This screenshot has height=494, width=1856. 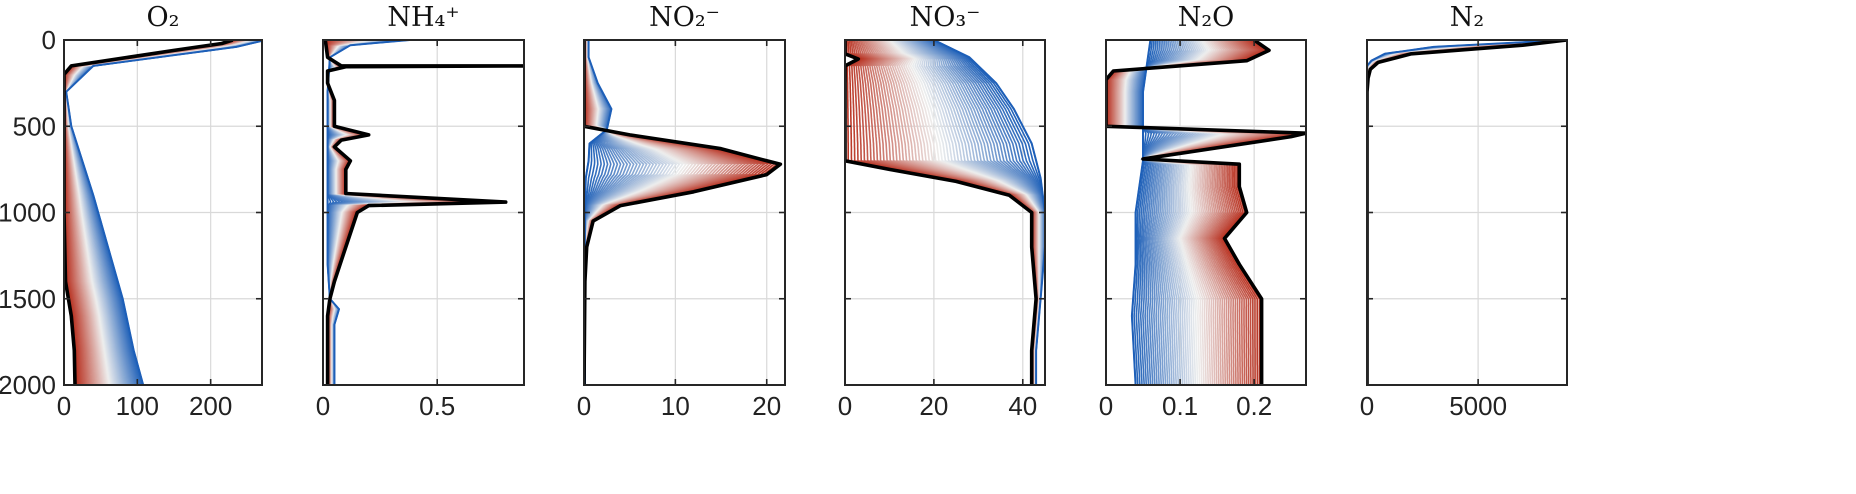 What do you see at coordinates (28, 385) in the screenshot?
I see `y-tick-label: 2000` at bounding box center [28, 385].